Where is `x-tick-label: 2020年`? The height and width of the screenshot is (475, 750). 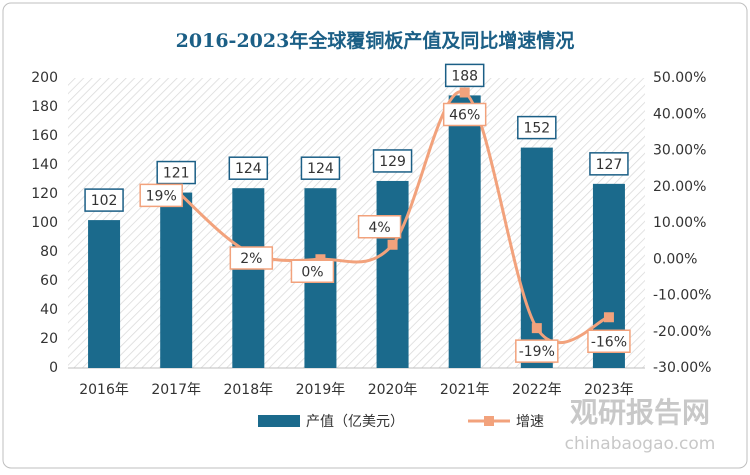 x-tick-label: 2020年 is located at coordinates (393, 390).